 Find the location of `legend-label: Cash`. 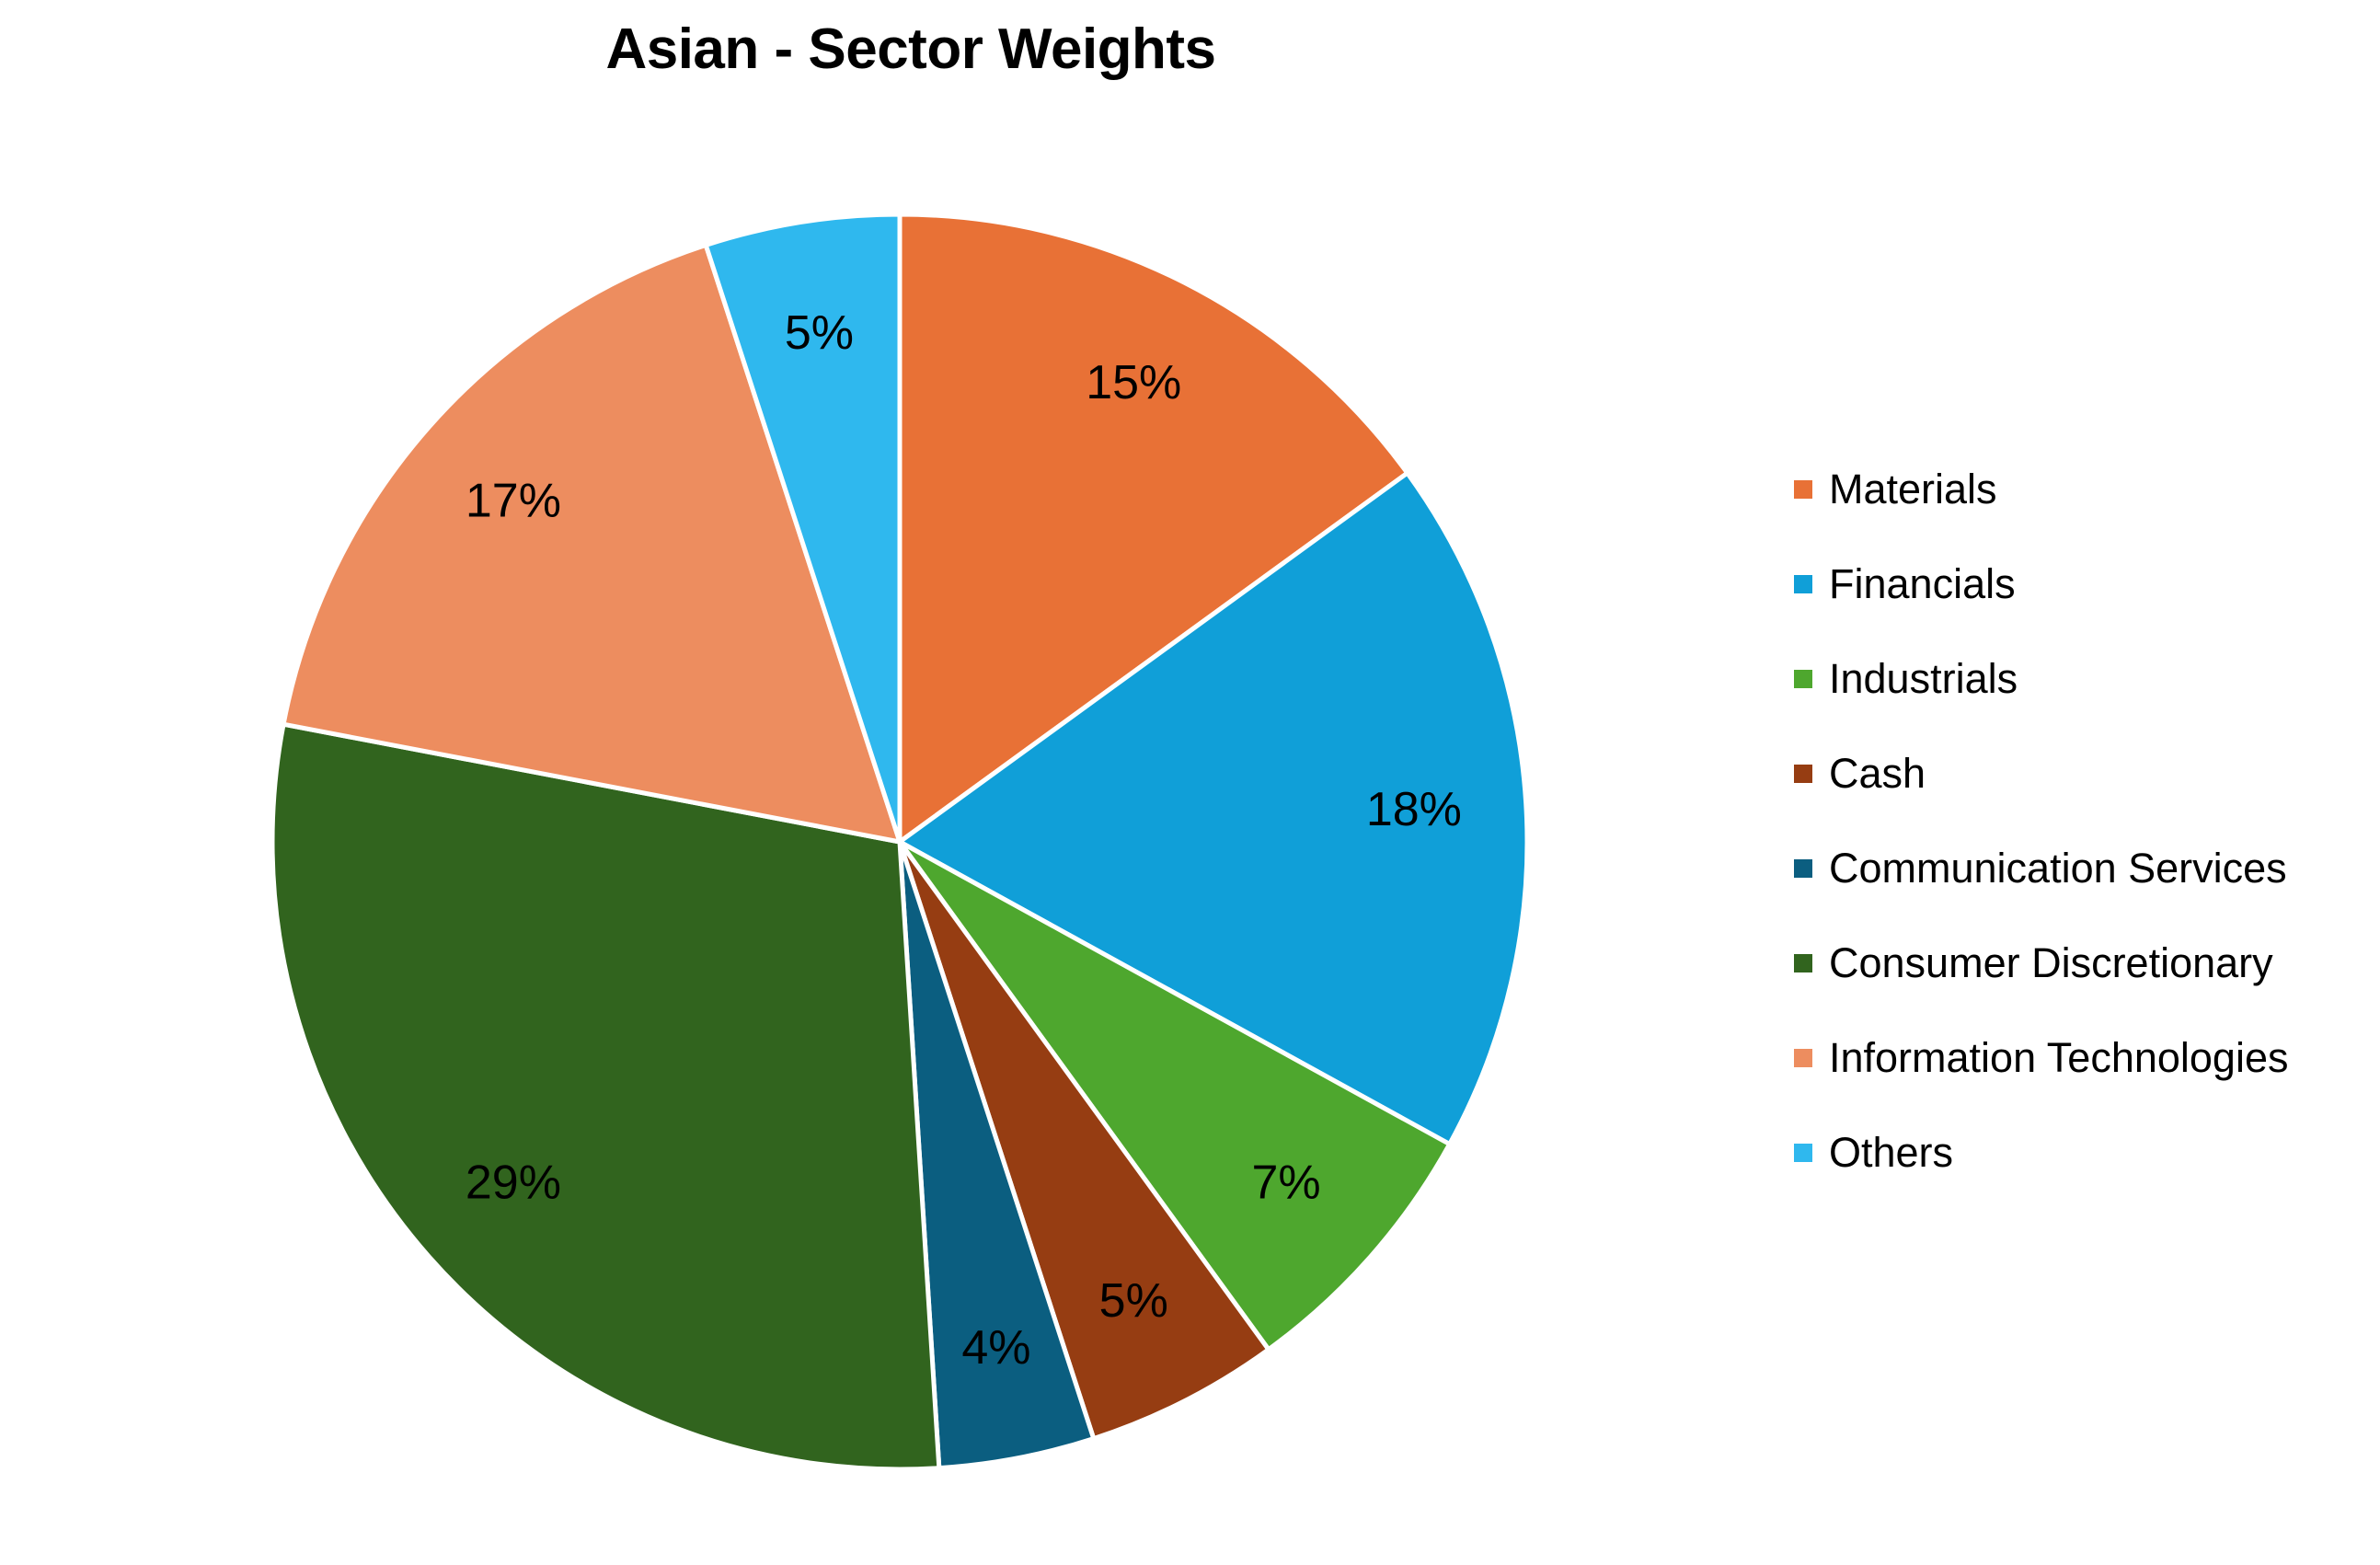

legend-label: Cash is located at coordinates (1877, 773).